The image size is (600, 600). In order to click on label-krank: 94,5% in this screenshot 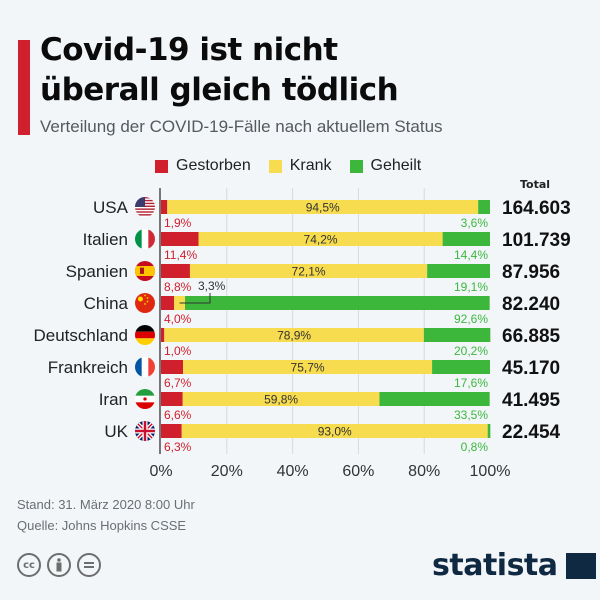, I will do `click(323, 208)`.